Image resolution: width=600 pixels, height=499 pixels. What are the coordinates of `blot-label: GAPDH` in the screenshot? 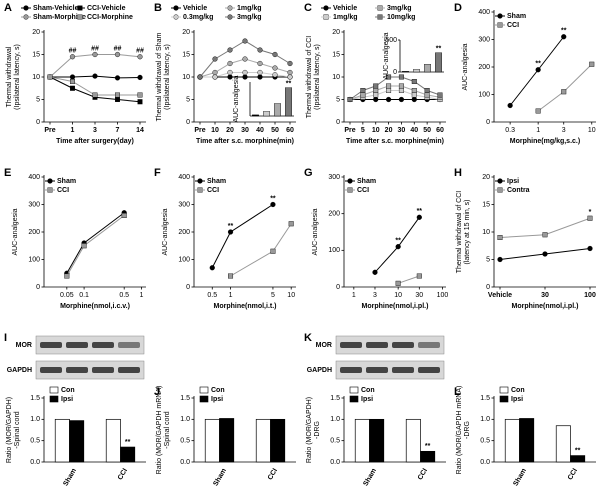 It's located at (19, 370).